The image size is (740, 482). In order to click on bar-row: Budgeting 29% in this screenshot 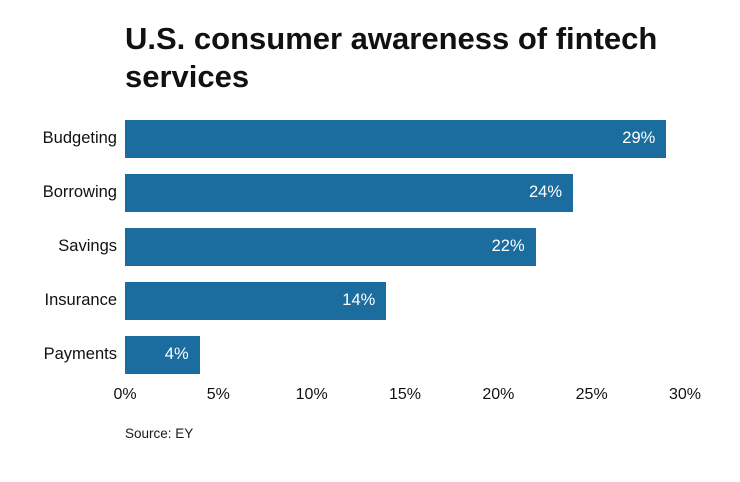, I will do `click(370, 139)`.